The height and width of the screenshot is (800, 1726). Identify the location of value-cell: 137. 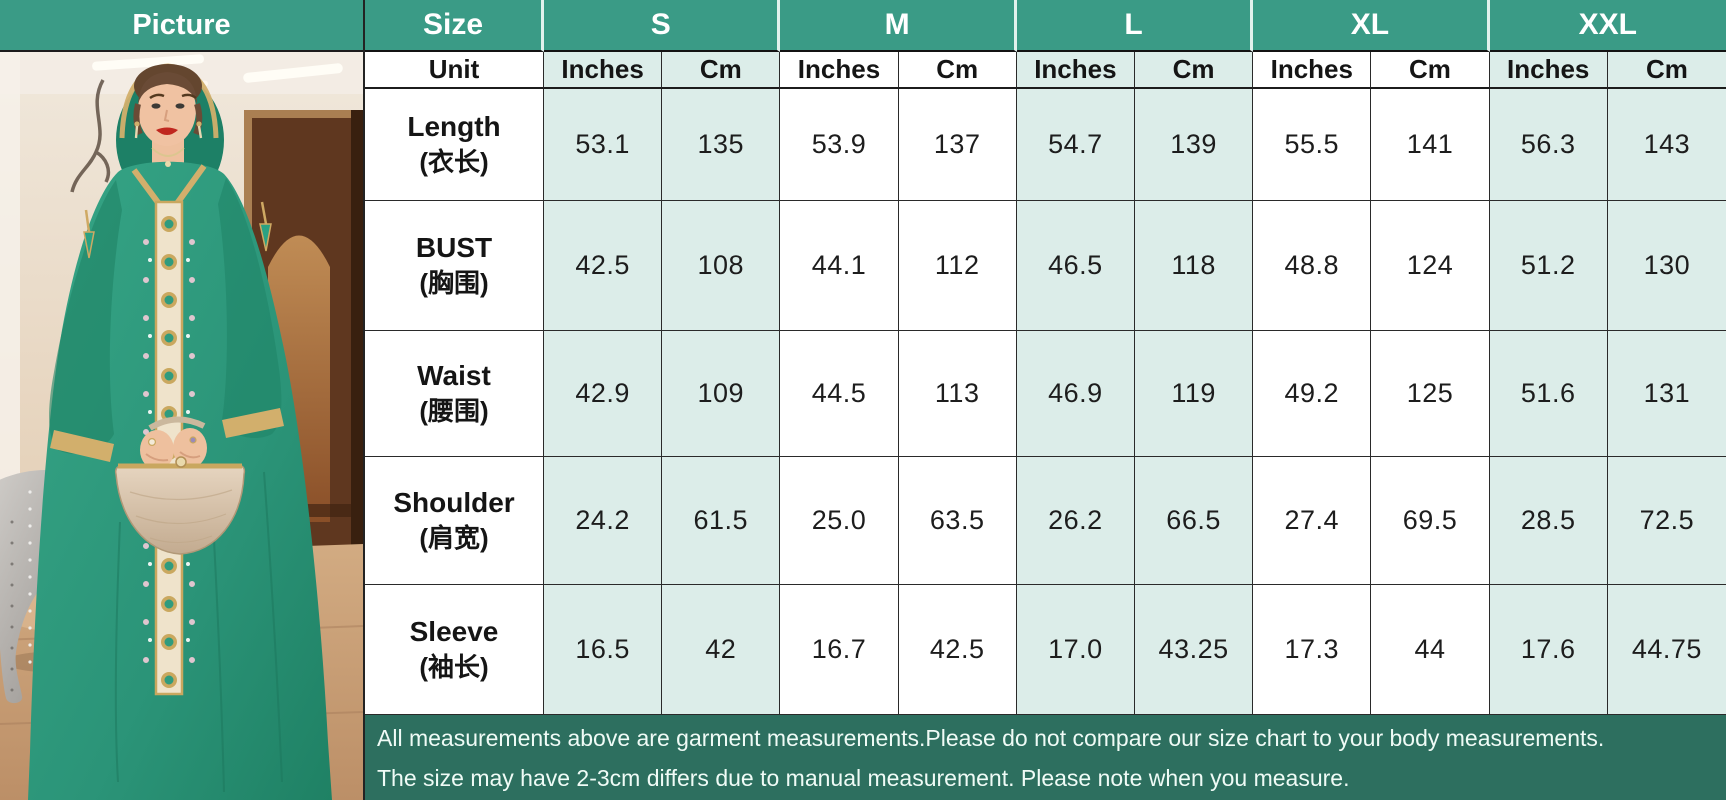
(957, 144).